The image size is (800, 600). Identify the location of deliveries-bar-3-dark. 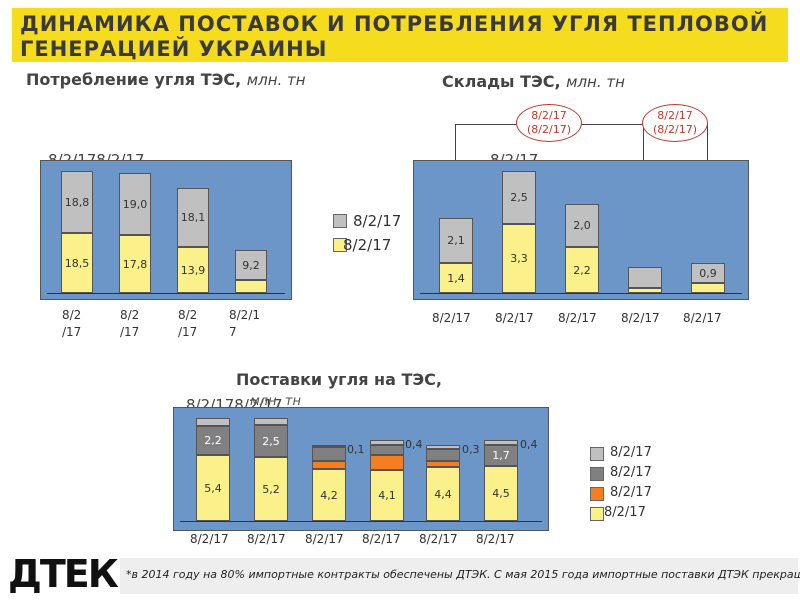
(329, 454).